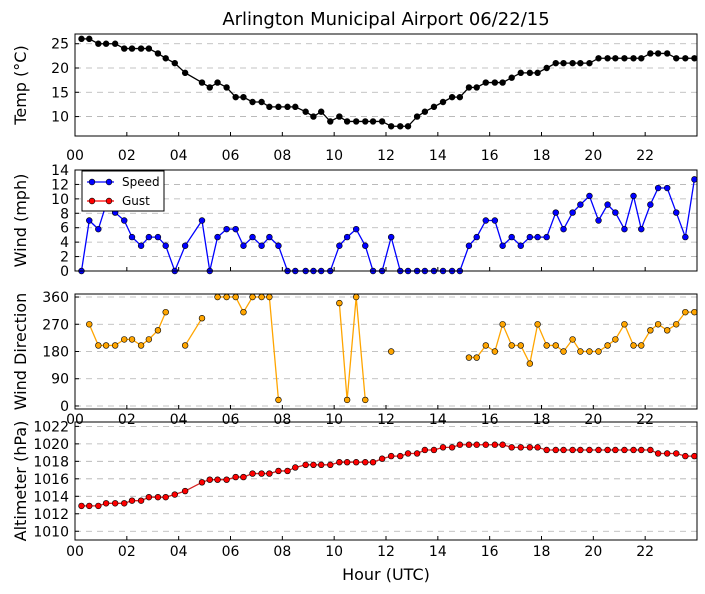 The width and height of the screenshot is (705, 594). Describe the element at coordinates (334, 156) in the screenshot. I see `temp-xtick-label: 10` at that location.